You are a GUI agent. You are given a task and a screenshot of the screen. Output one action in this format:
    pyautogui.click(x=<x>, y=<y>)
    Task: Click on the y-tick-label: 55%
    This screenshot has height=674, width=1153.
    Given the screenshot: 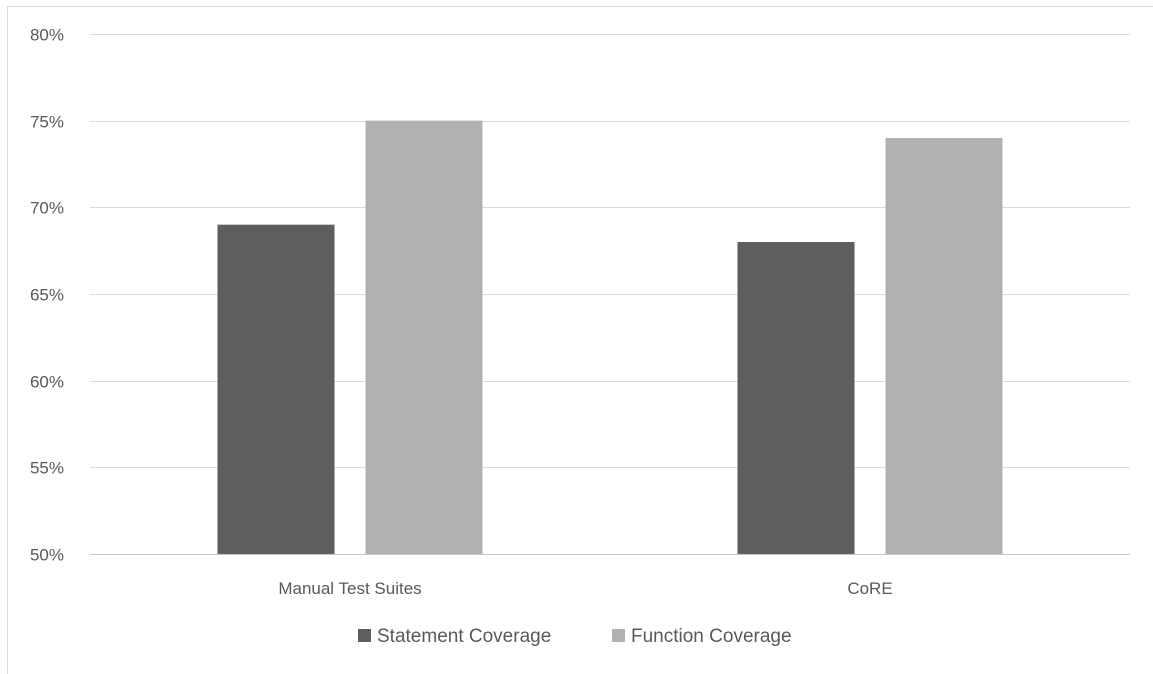 What is the action you would take?
    pyautogui.click(x=47, y=468)
    